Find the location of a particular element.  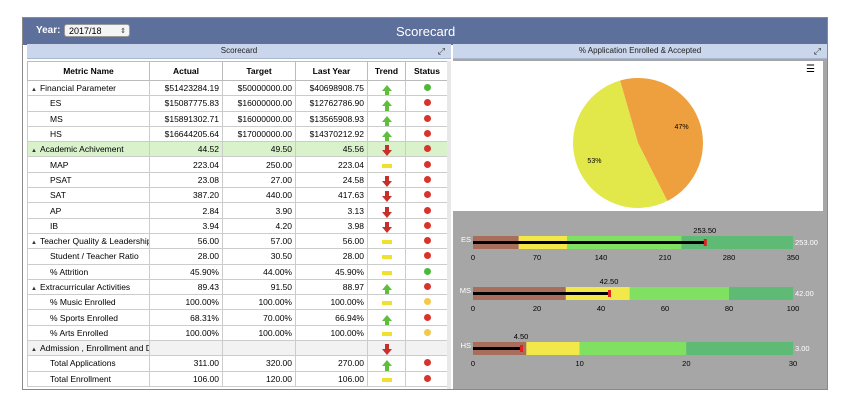

actual-cell: 3.94 is located at coordinates (186, 225).